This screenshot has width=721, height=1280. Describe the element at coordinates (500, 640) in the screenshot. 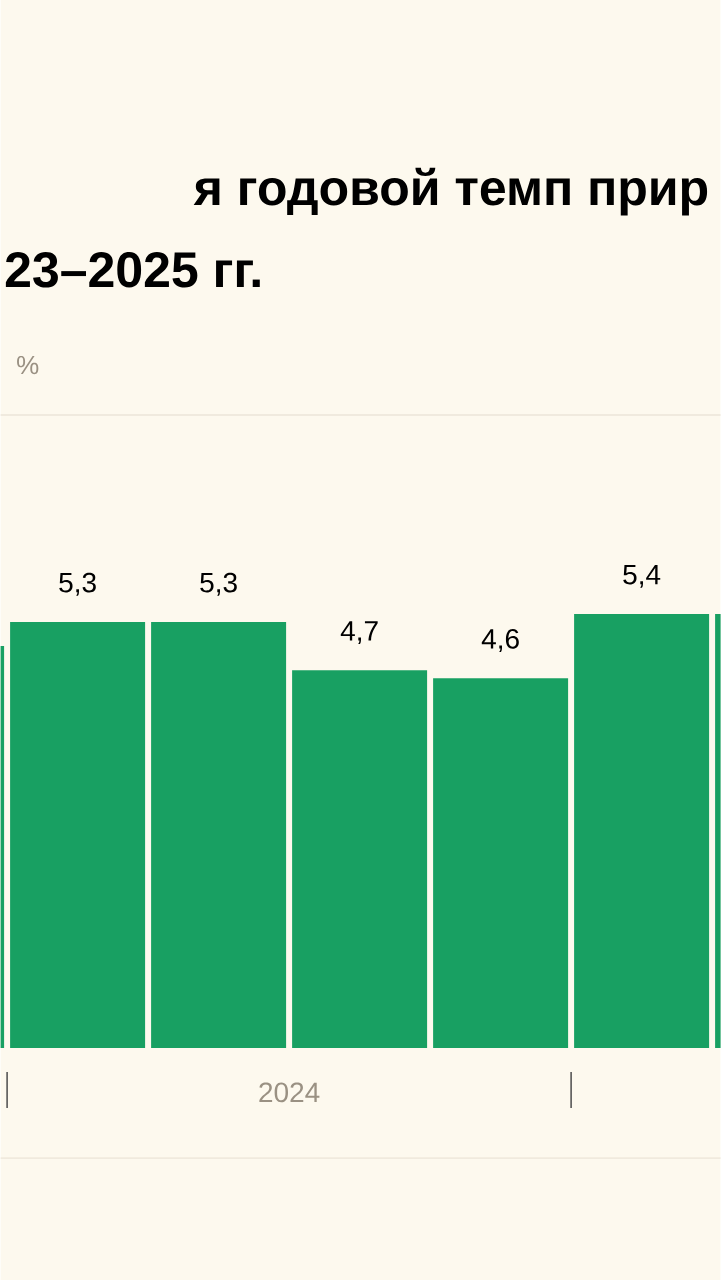

I see `data-label: 4,6` at that location.